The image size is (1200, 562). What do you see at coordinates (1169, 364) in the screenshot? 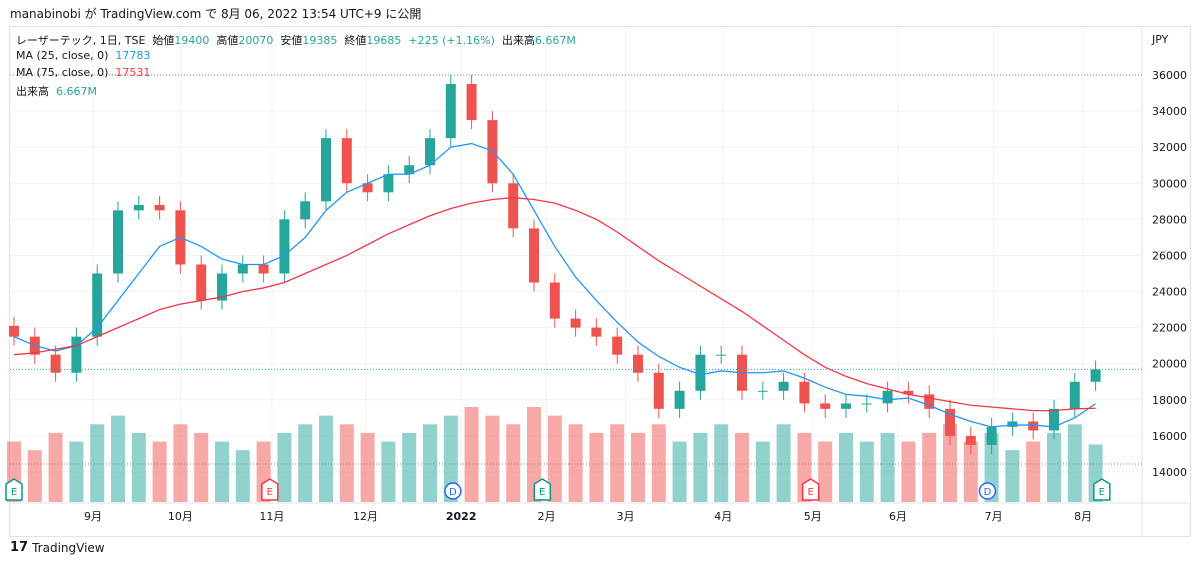
I see `y-tick-label: 20000` at bounding box center [1169, 364].